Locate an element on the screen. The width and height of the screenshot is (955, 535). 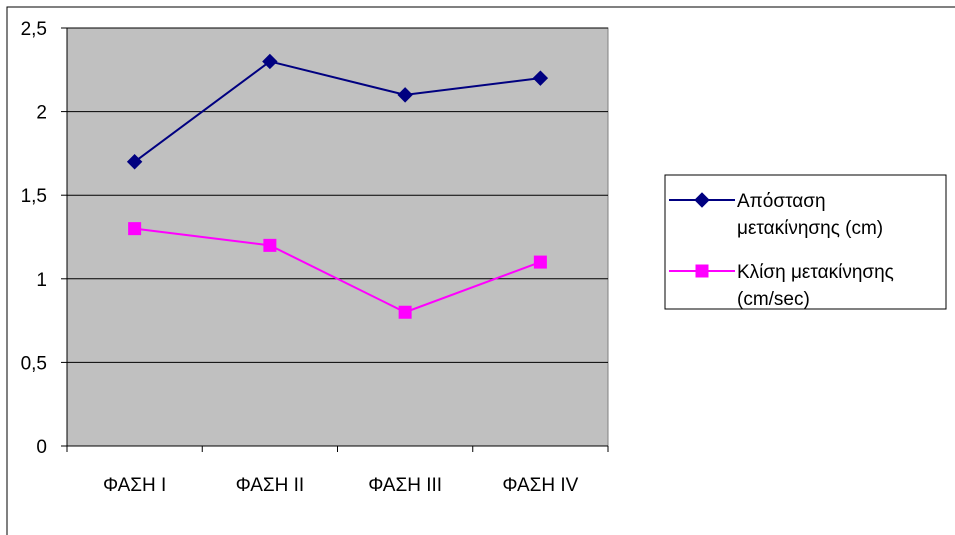
x-tick-label: ΦΑΣΗ IV is located at coordinates (540, 485).